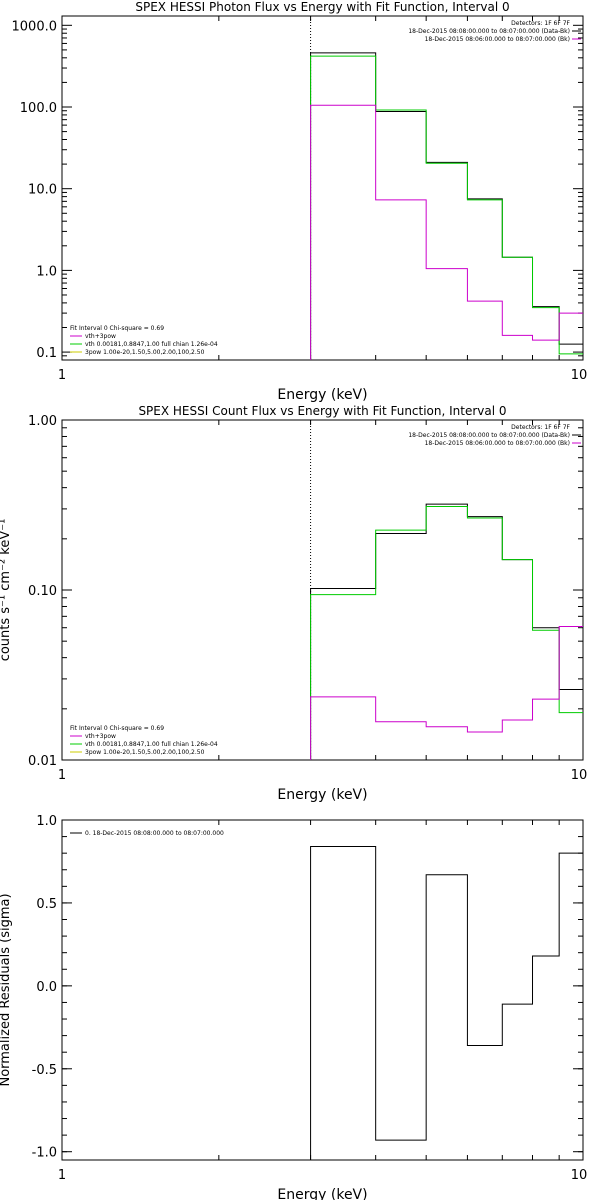  I want to click on residuals-series-0-line, so click(446, 1003).